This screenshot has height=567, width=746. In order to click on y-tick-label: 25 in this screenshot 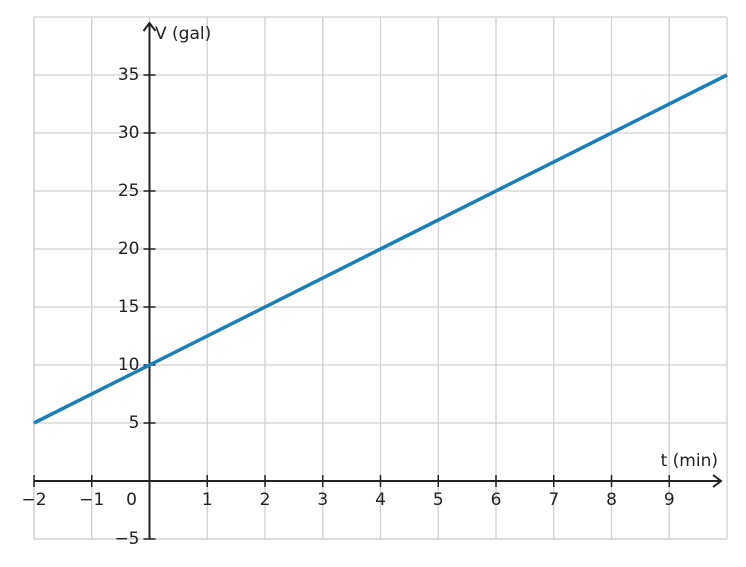, I will do `click(129, 191)`.